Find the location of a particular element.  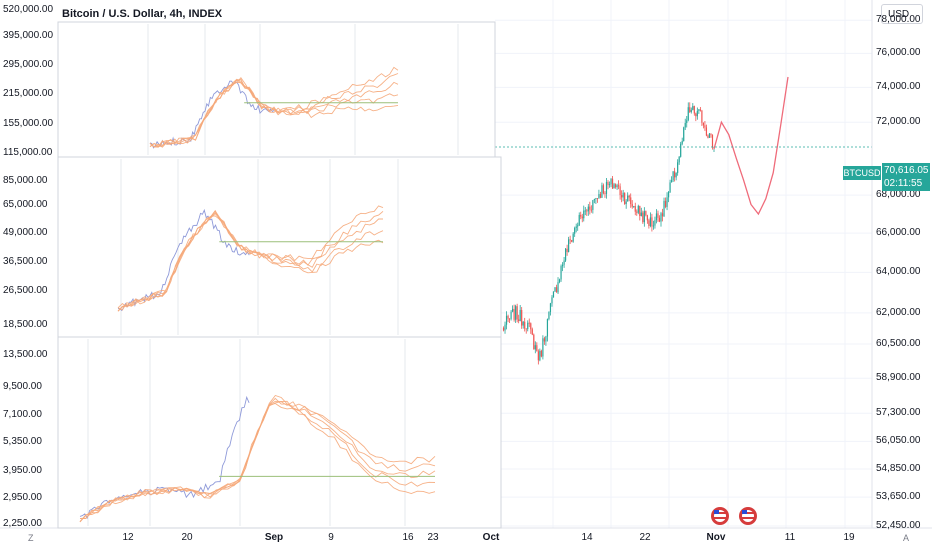

right-axis-label: 57,300.00 is located at coordinates (898, 413).